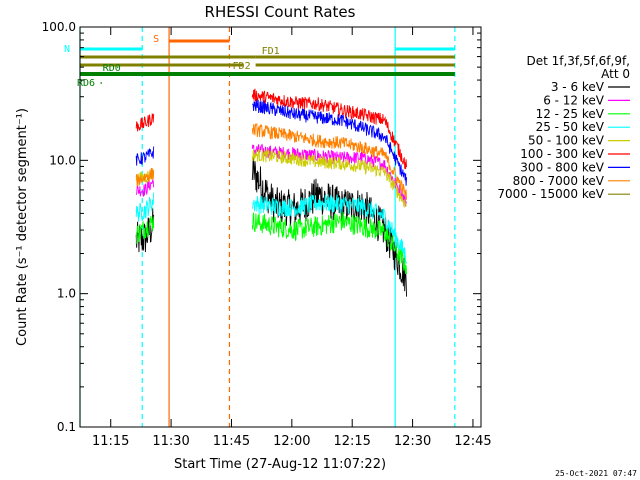 This screenshot has width=640, height=480. What do you see at coordinates (562, 154) in the screenshot?
I see `legend-entry-label: 100 - 300 keV` at bounding box center [562, 154].